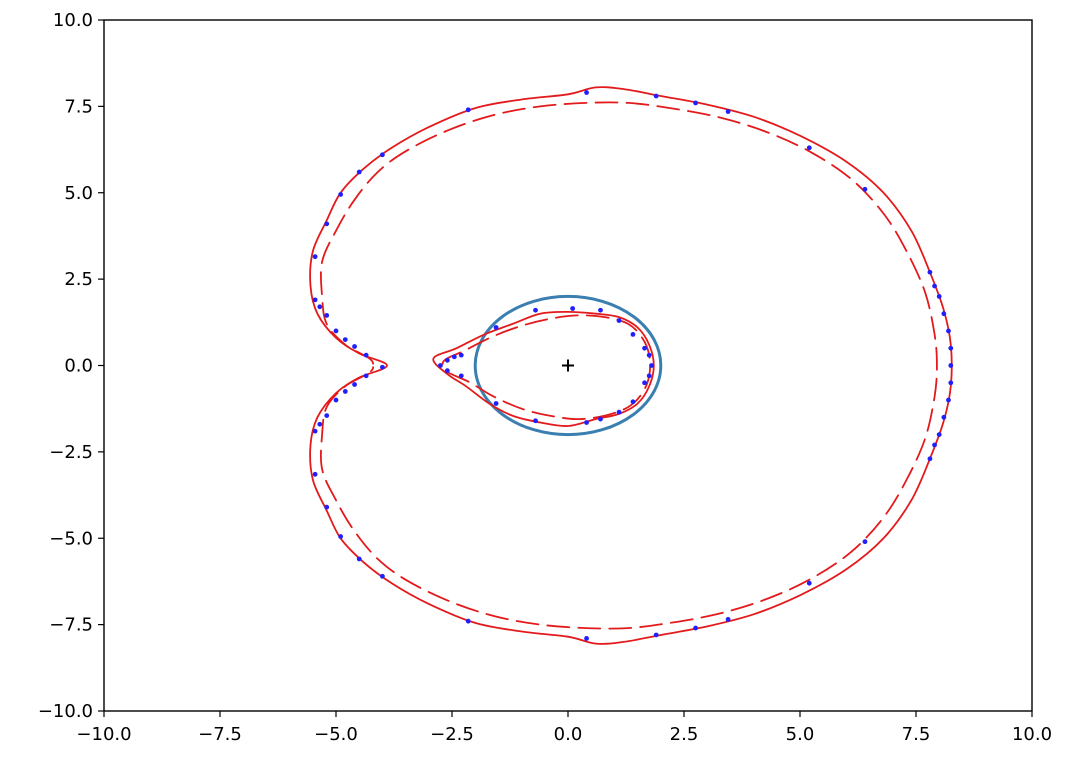 The height and width of the screenshot is (781, 1072). I want to click on x-tick-label: 10.0, so click(1032, 734).